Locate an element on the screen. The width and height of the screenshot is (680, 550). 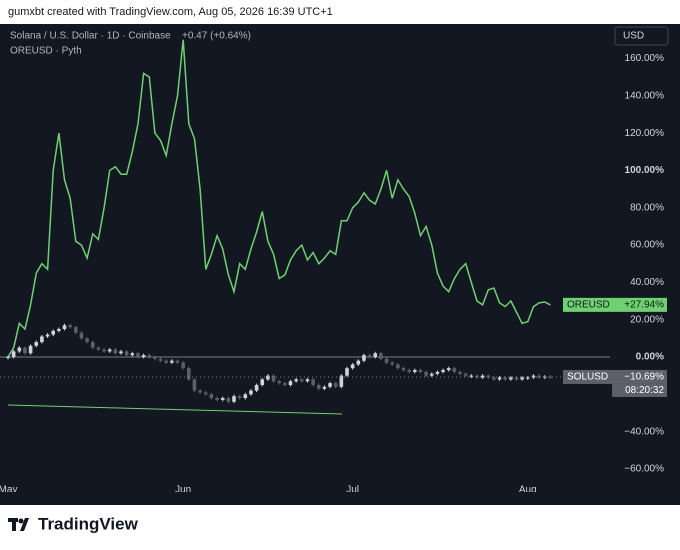
logo-icon is located at coordinates (18, 524).